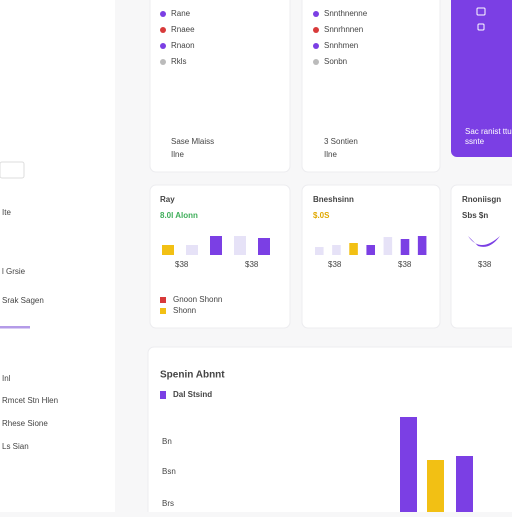  I want to click on nav-item: l Grsie, so click(14, 271).